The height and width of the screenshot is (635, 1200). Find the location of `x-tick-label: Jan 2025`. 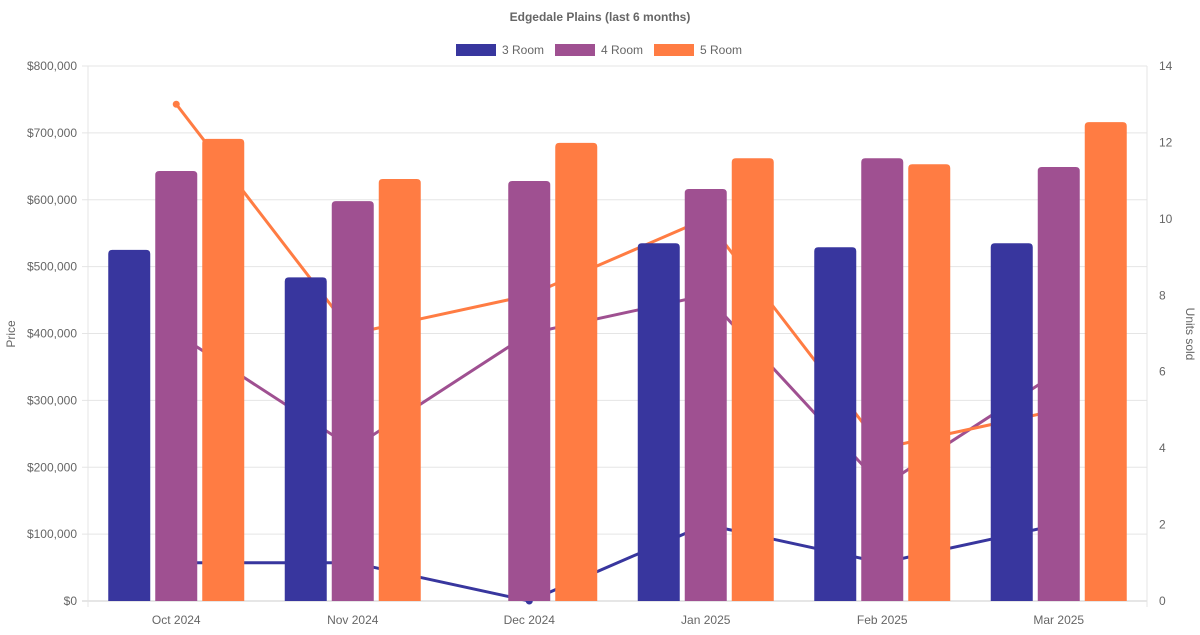

x-tick-label: Jan 2025 is located at coordinates (706, 620).